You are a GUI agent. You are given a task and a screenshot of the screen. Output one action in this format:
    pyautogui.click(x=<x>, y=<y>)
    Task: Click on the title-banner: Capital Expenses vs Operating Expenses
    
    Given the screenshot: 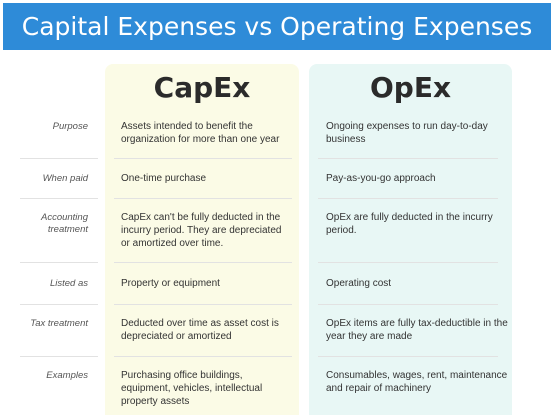 What is the action you would take?
    pyautogui.click(x=277, y=26)
    